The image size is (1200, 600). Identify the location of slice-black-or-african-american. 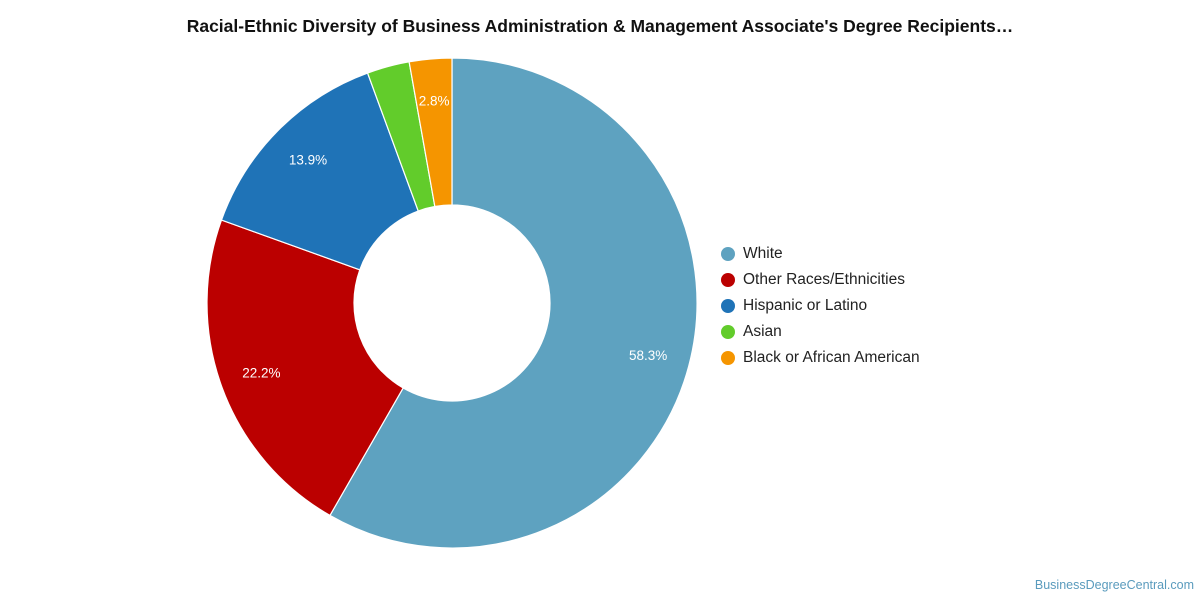
(430, 132).